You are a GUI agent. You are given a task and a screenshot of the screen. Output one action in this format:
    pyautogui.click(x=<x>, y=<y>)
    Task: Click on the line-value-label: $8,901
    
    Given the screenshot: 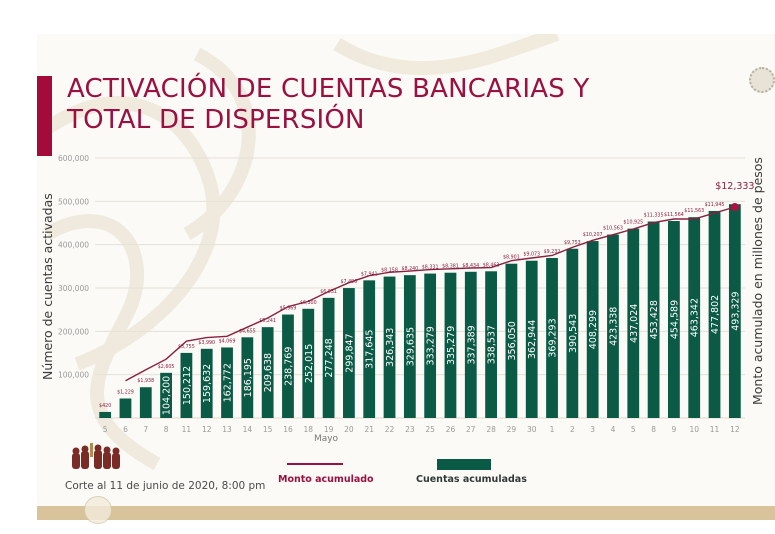 What is the action you would take?
    pyautogui.click(x=511, y=258)
    